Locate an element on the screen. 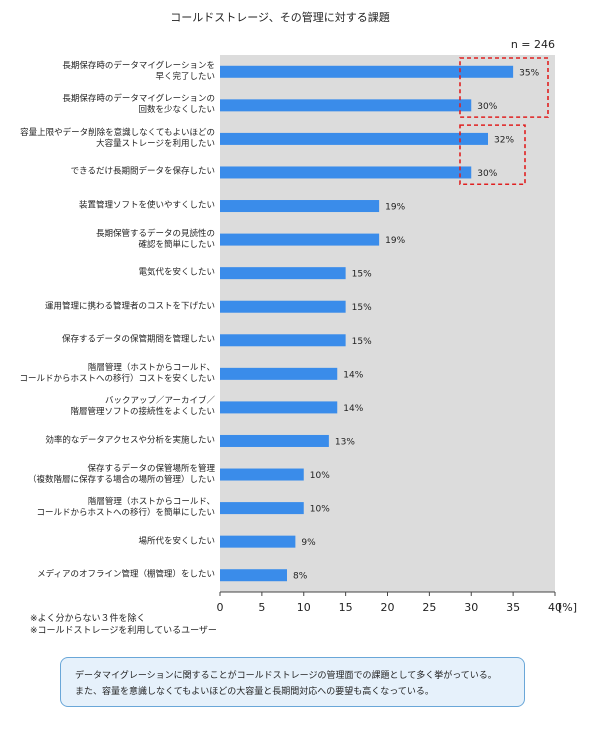  y-tick-label: 長期保管するデータの見読性の 確認を簡単にしたい is located at coordinates (155, 239).